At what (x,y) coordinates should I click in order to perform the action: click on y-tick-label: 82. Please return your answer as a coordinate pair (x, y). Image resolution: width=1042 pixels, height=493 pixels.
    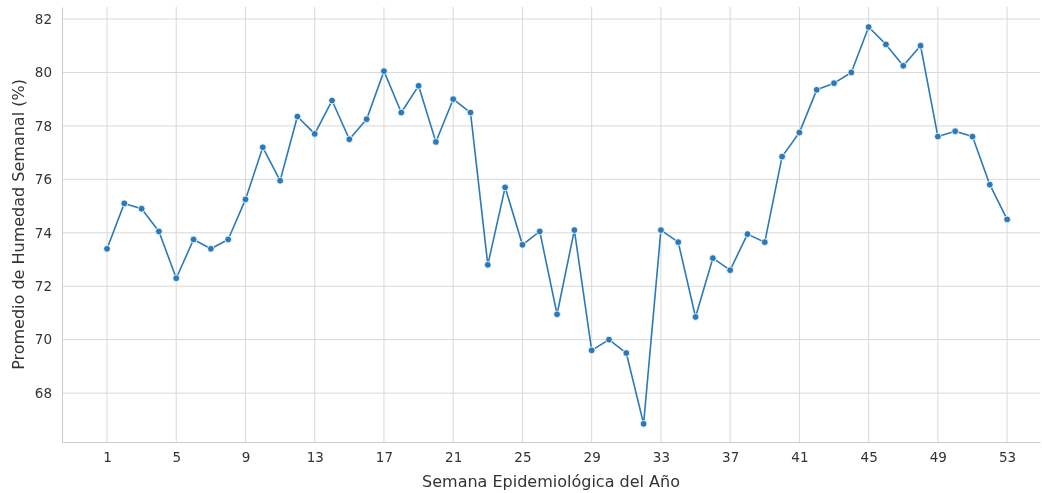
    Looking at the image, I should click on (43, 18).